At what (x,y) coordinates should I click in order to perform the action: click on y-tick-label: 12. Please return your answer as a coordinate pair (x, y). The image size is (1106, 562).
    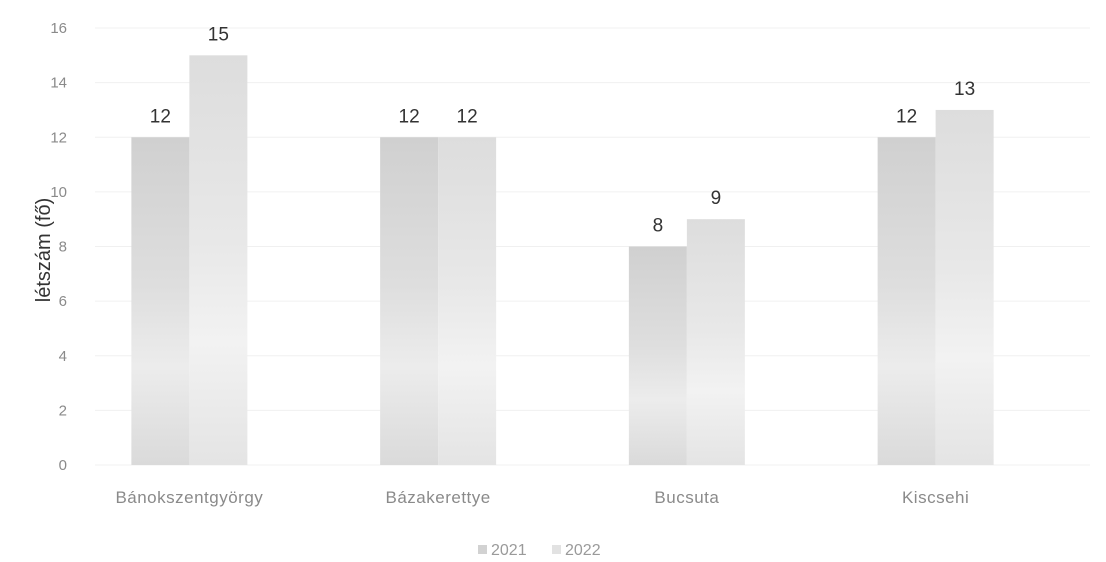
    Looking at the image, I should click on (58, 137).